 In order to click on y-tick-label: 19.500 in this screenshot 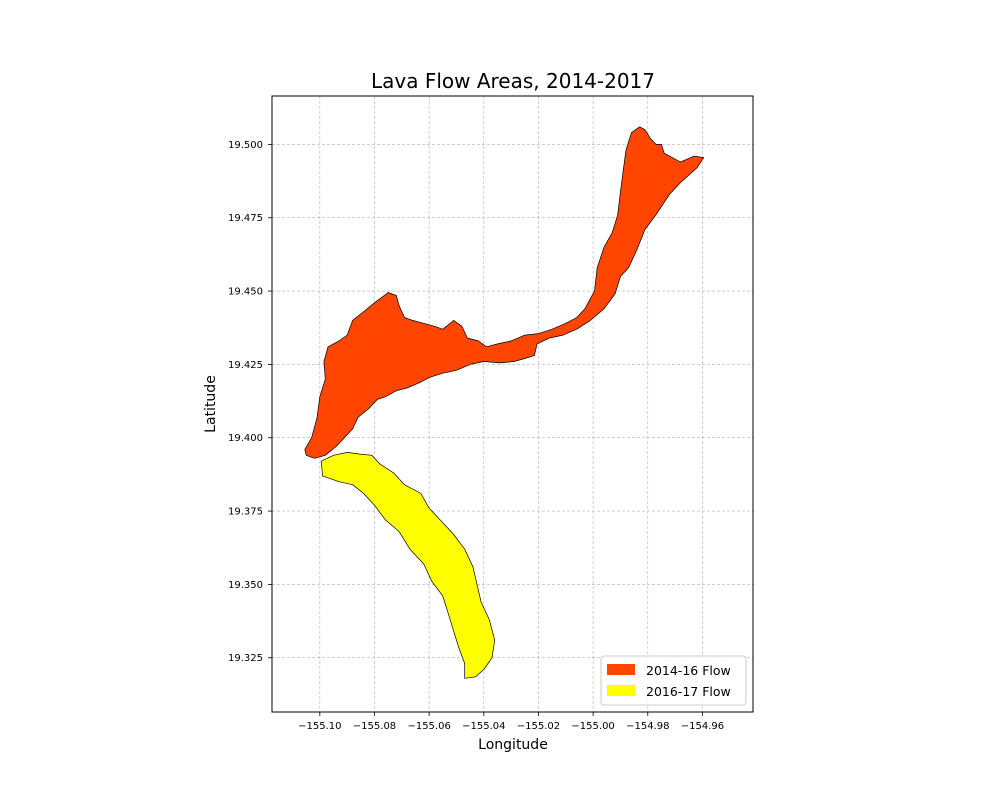, I will do `click(245, 145)`.